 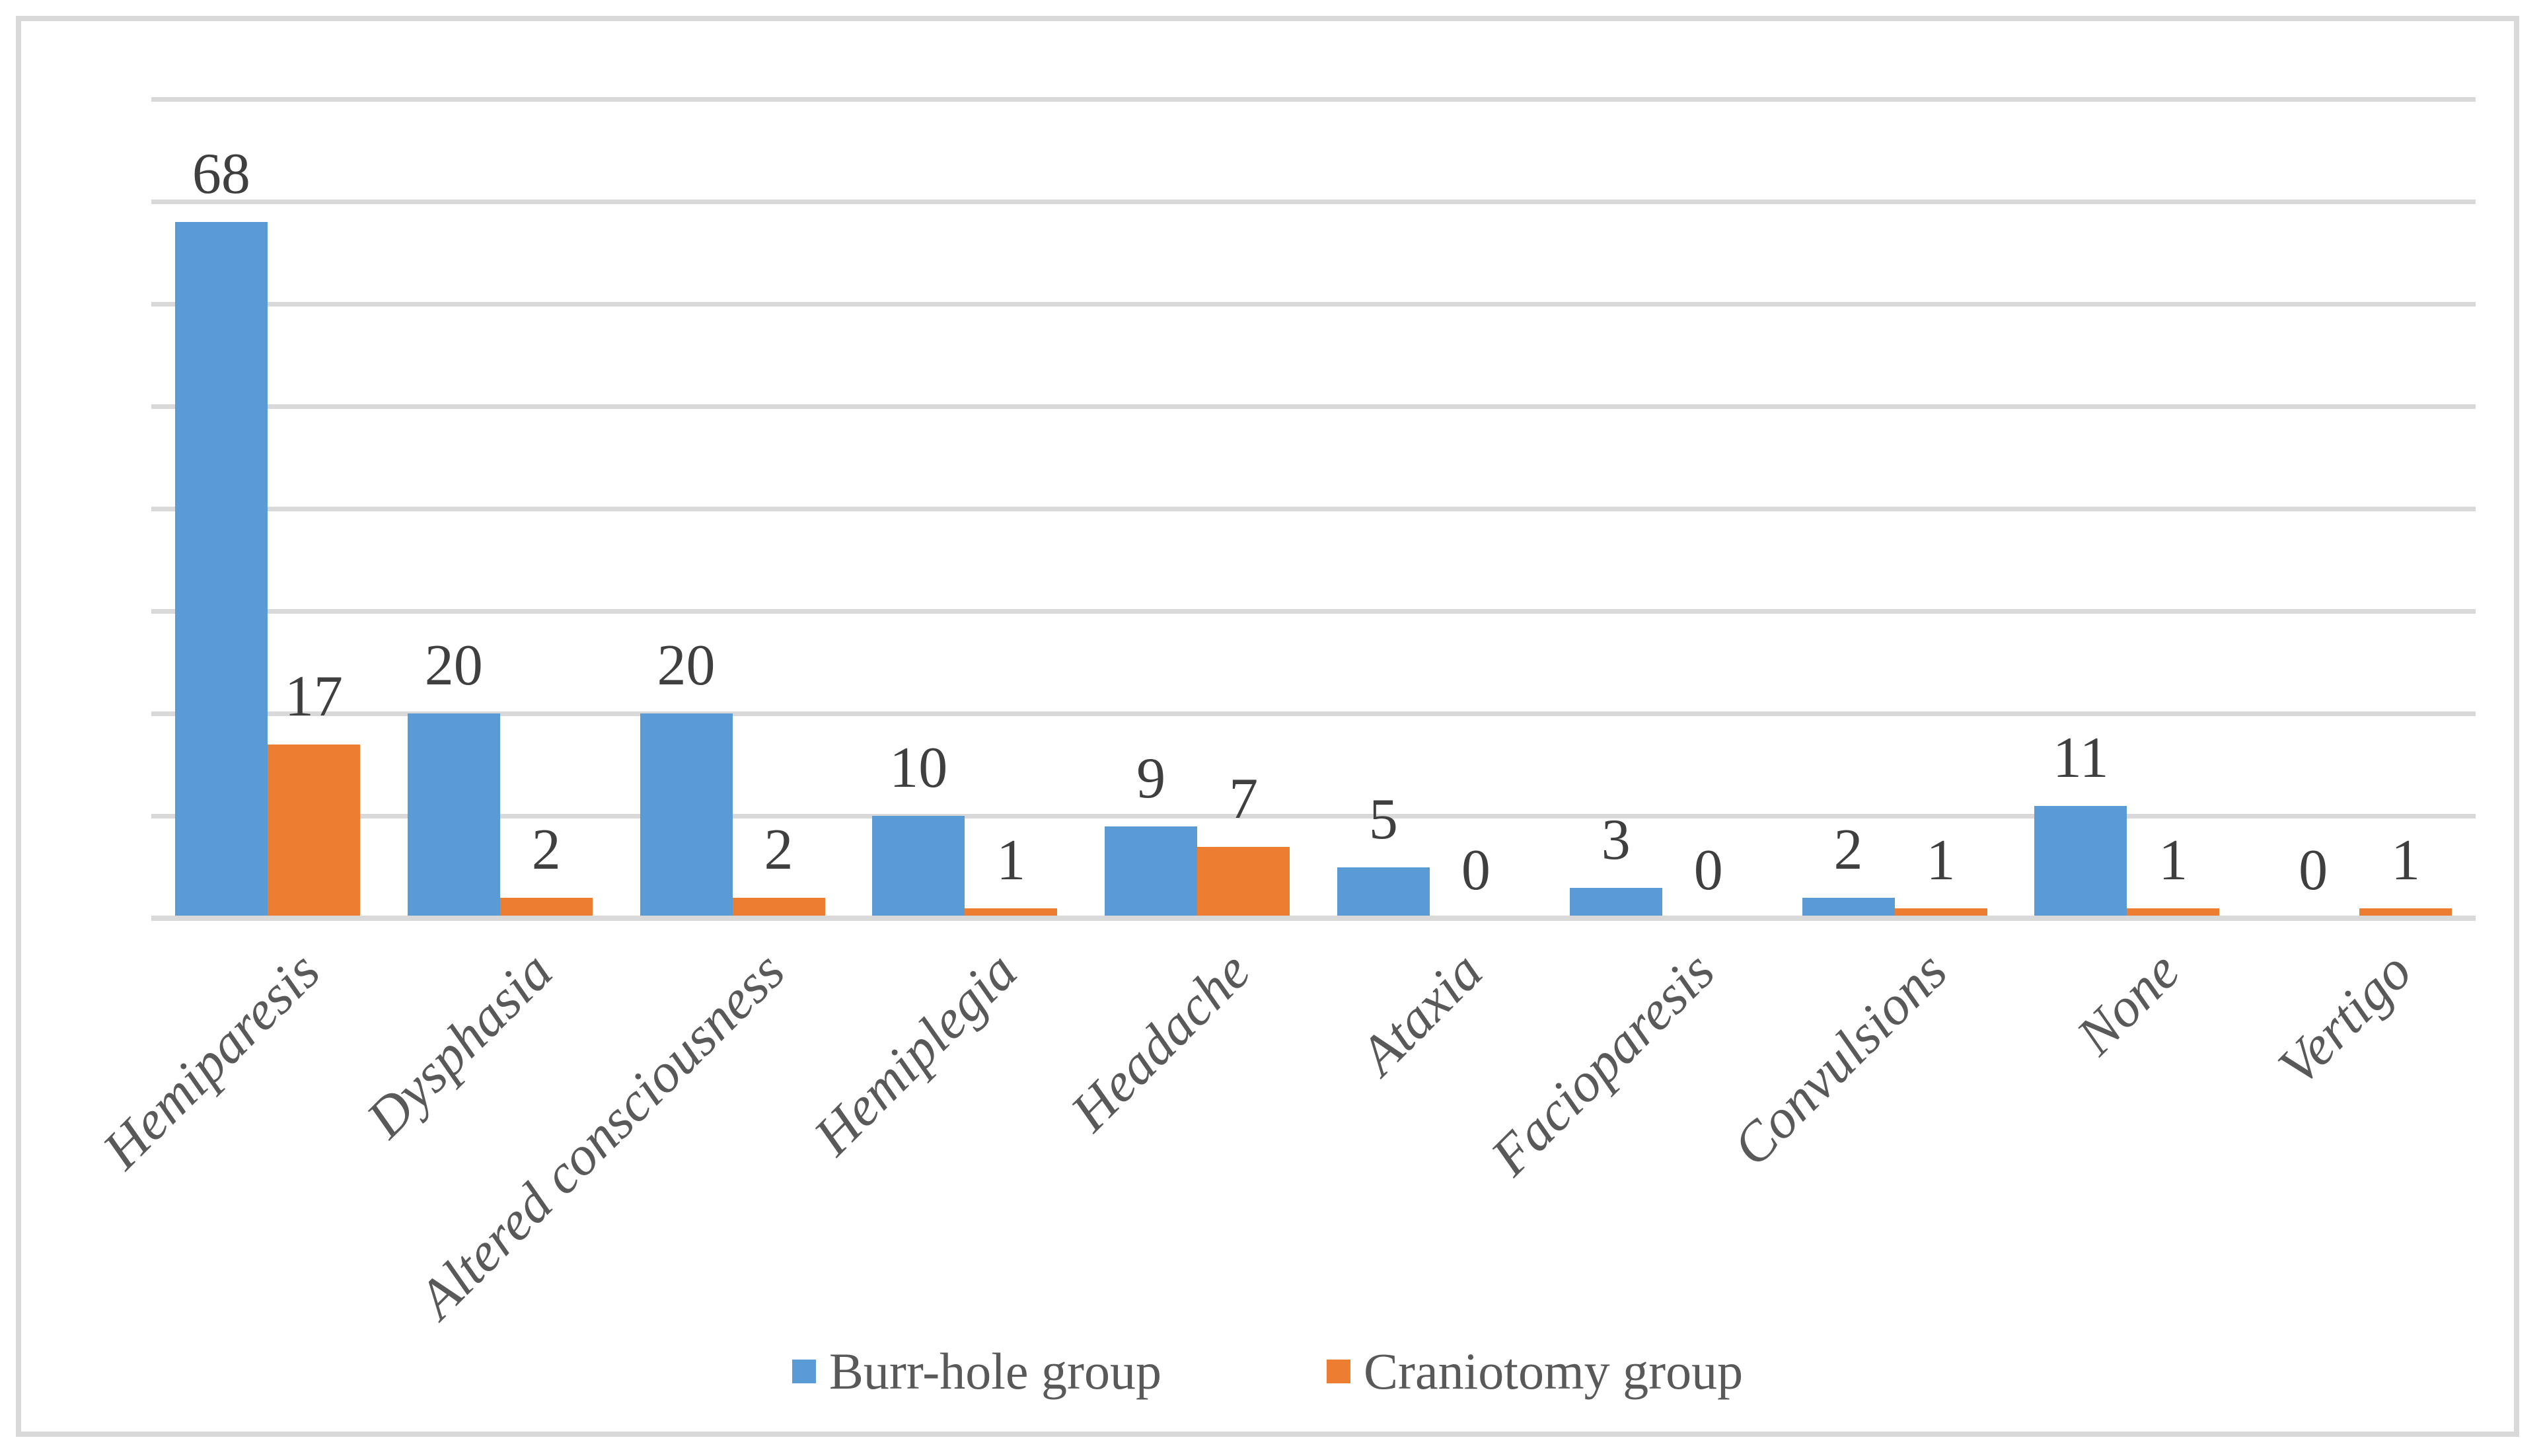 I want to click on bar-burr-hole-group-headache, so click(x=1151, y=872).